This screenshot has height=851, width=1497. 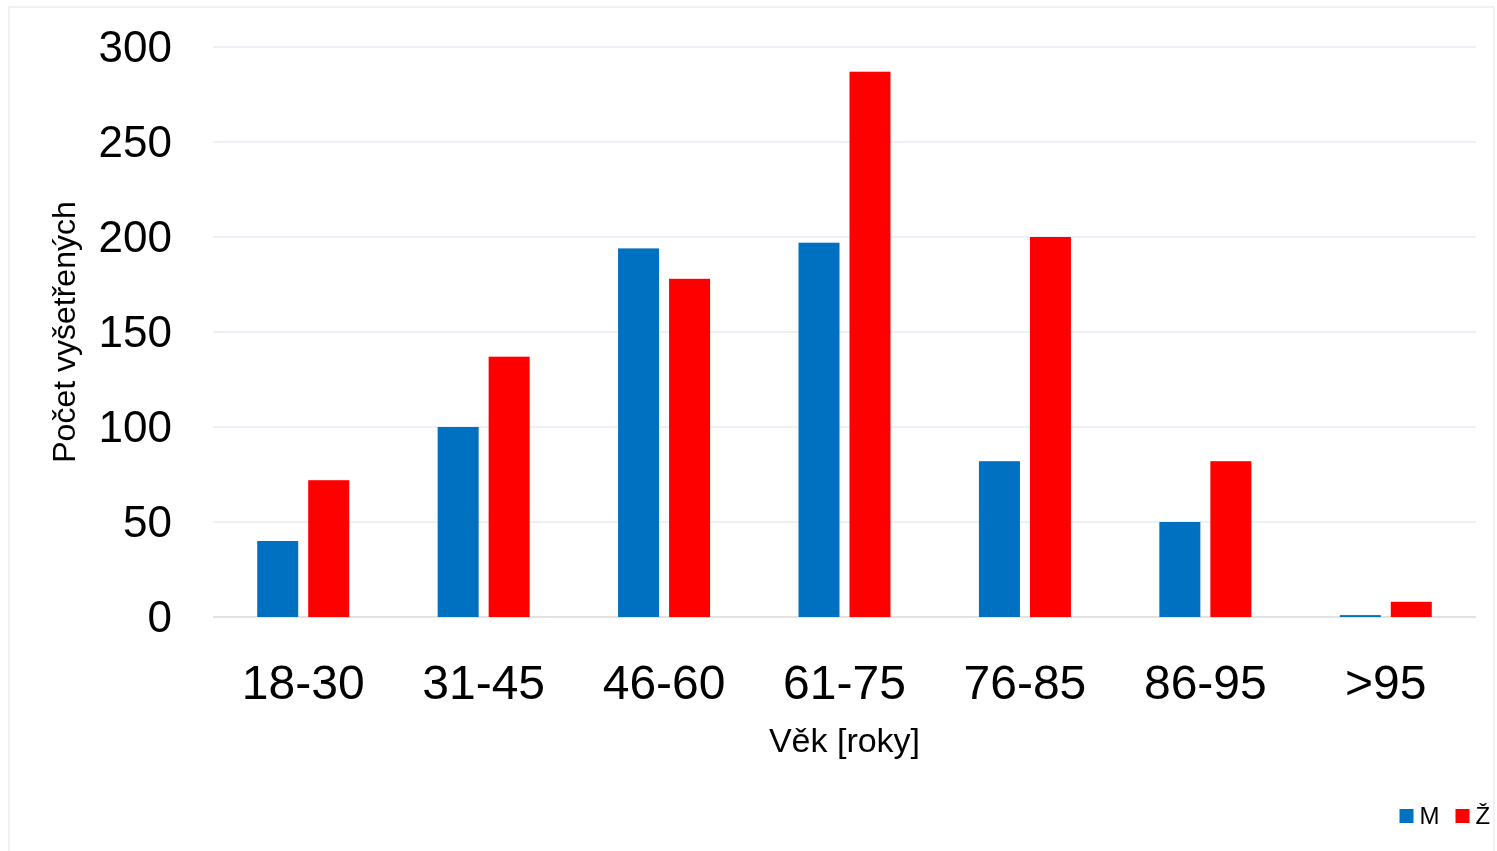 What do you see at coordinates (1205, 682) in the screenshot?
I see `x-tick-label: 86-95` at bounding box center [1205, 682].